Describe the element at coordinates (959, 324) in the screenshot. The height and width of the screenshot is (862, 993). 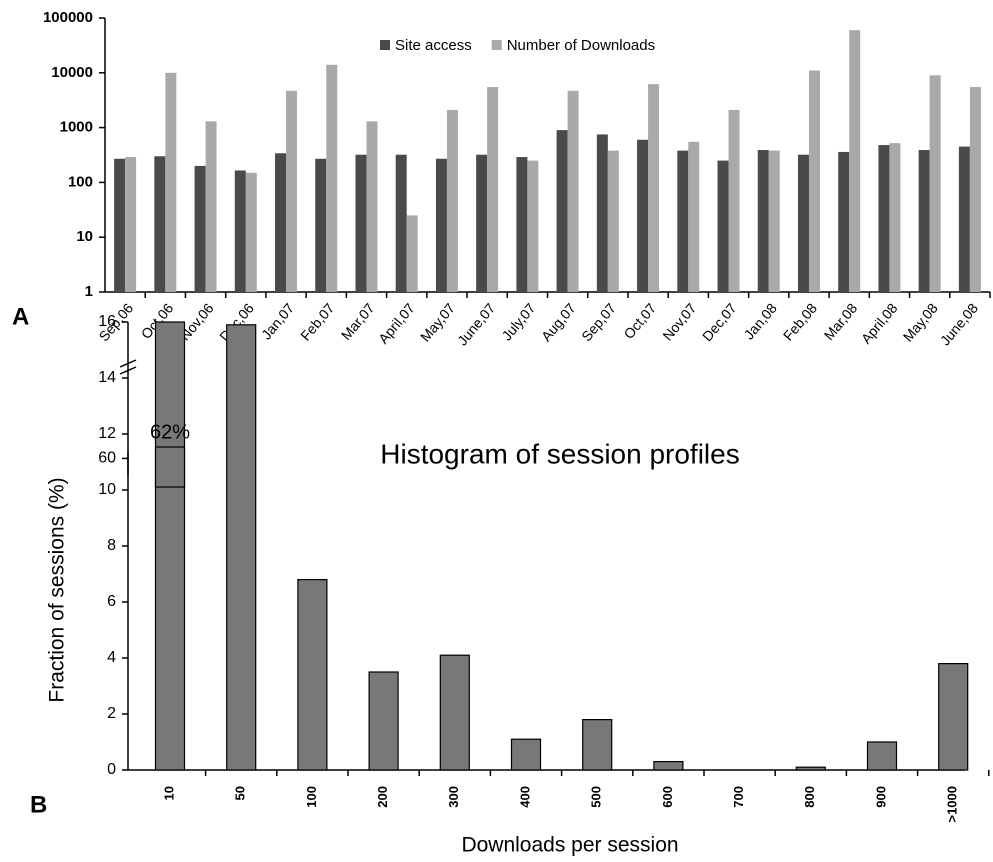
I see `x-tick-label: June,08` at that location.